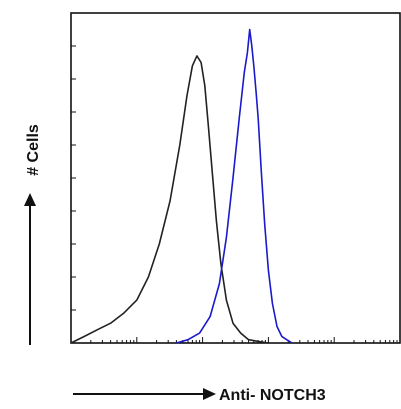 This screenshot has height=409, width=401. What do you see at coordinates (73, 178) in the screenshot?
I see `y-axis-ticks` at bounding box center [73, 178].